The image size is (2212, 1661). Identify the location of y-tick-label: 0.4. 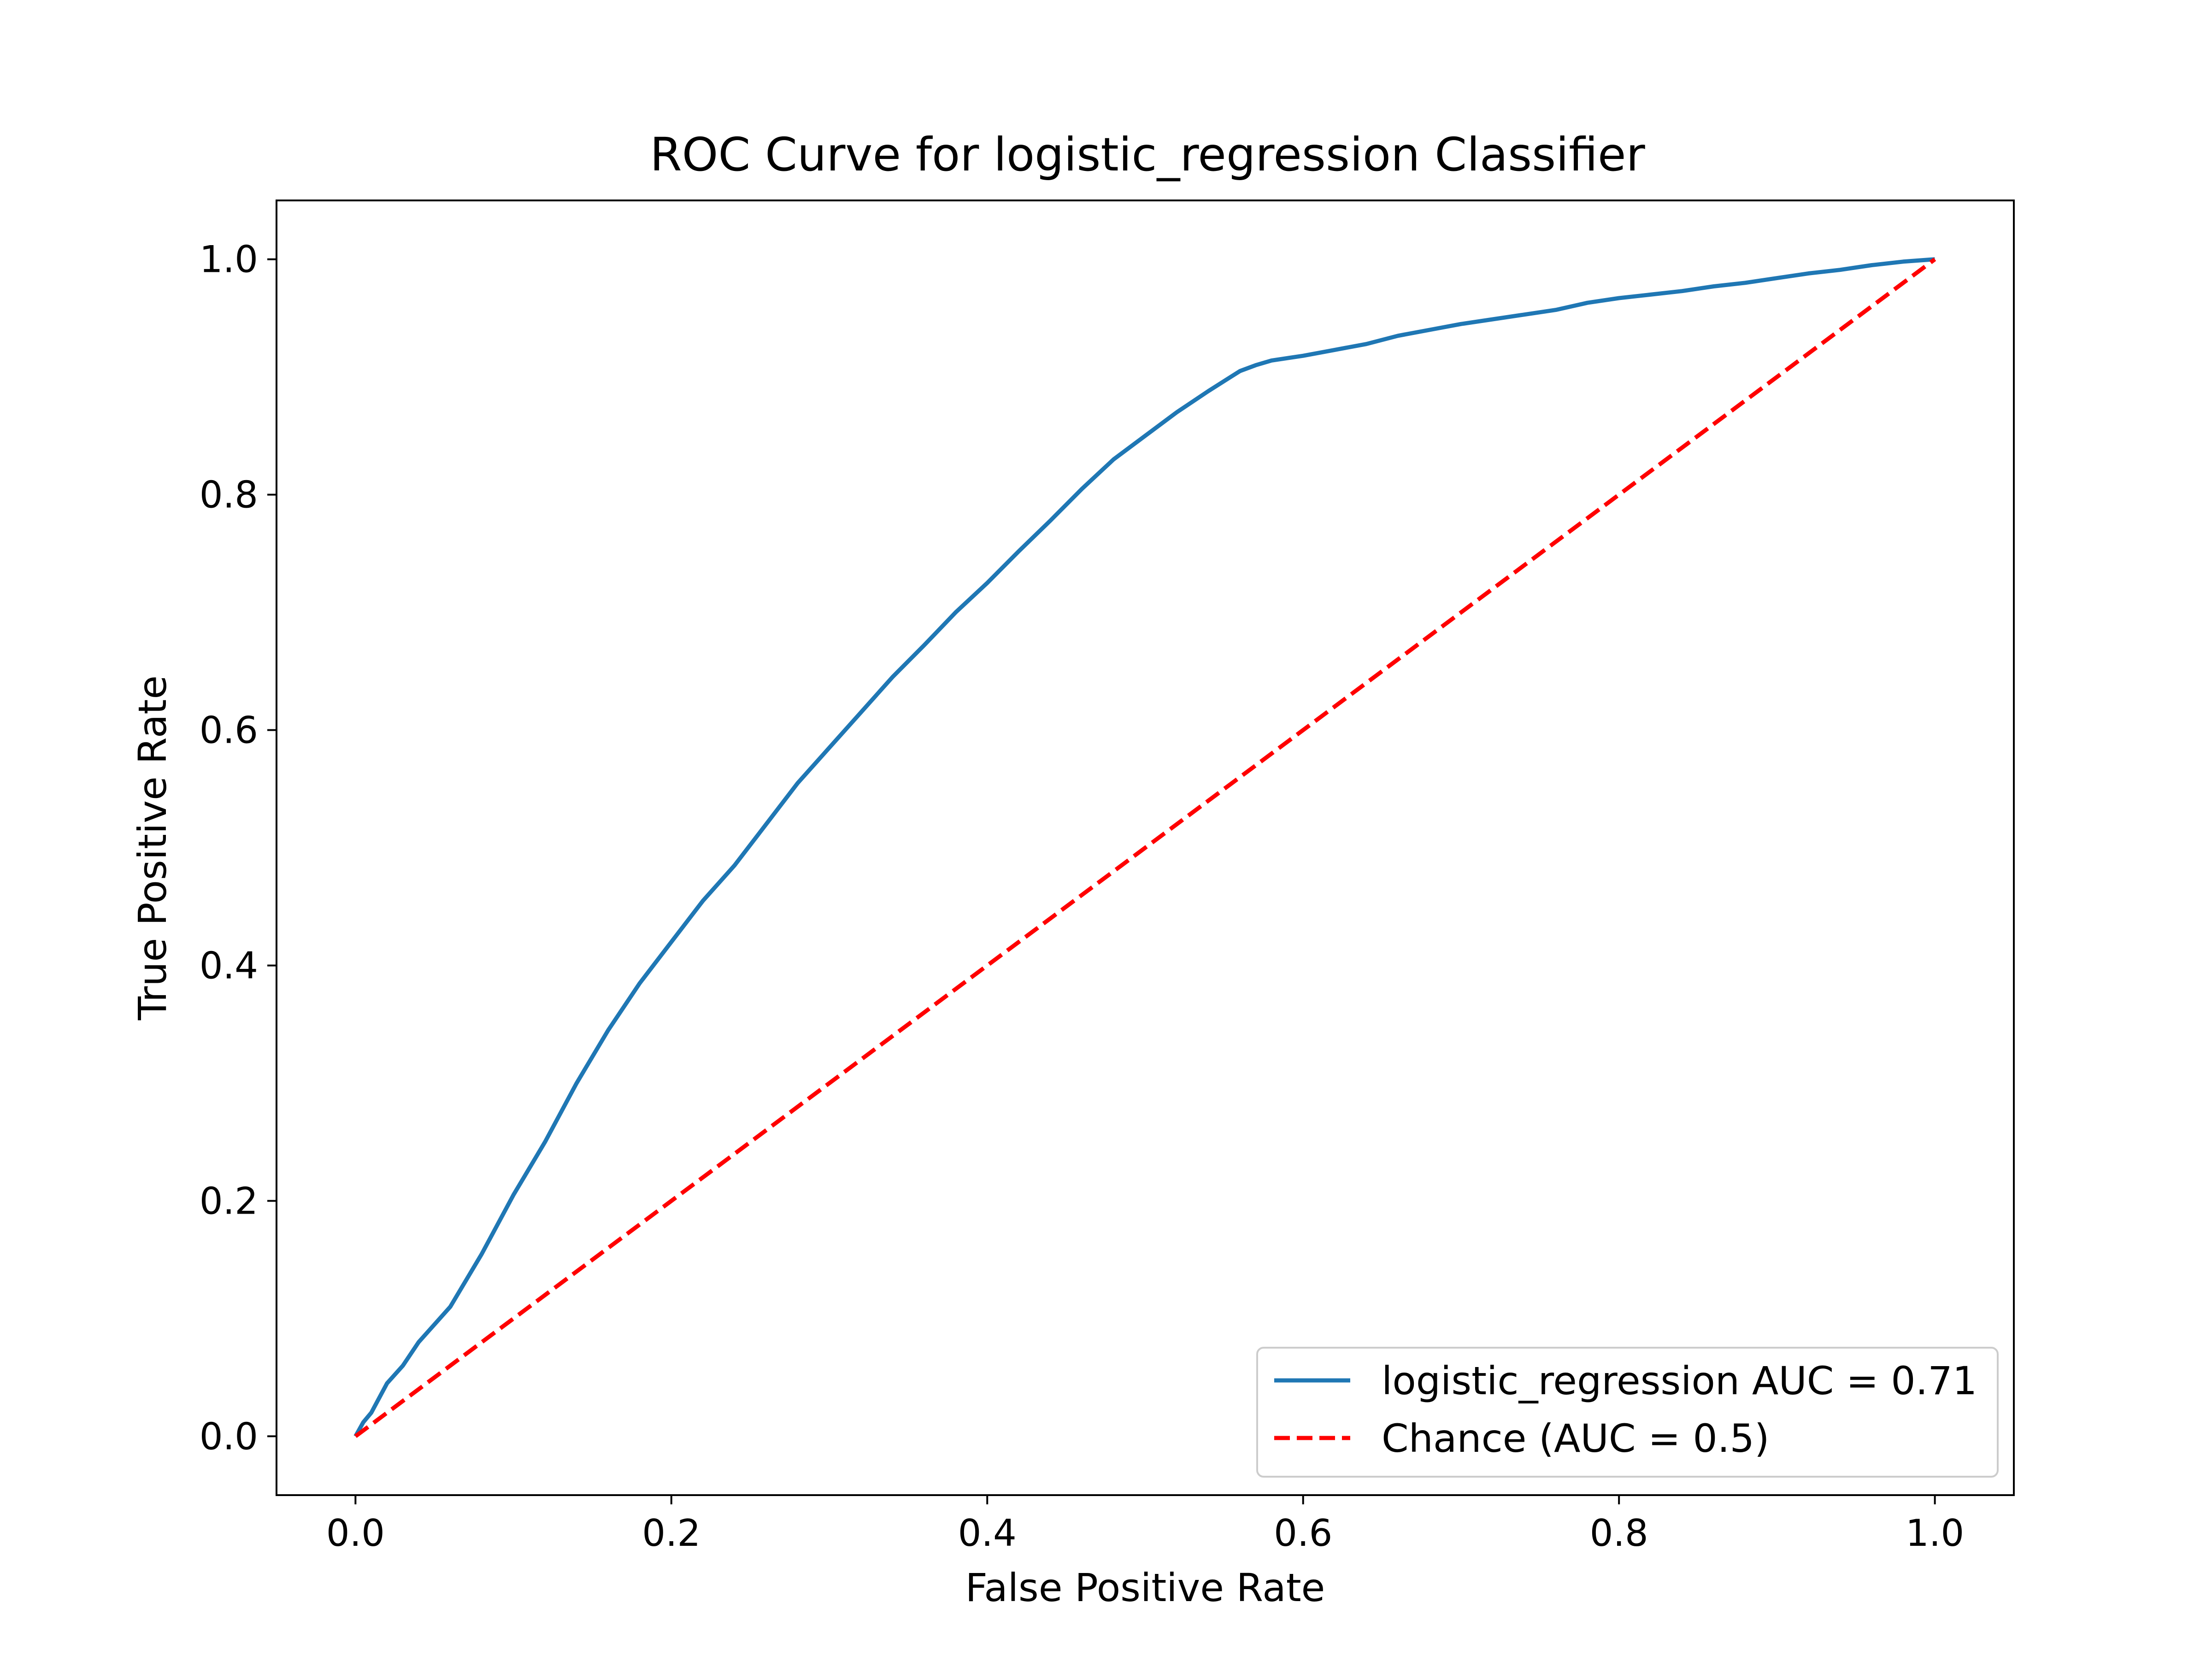
(229, 965).